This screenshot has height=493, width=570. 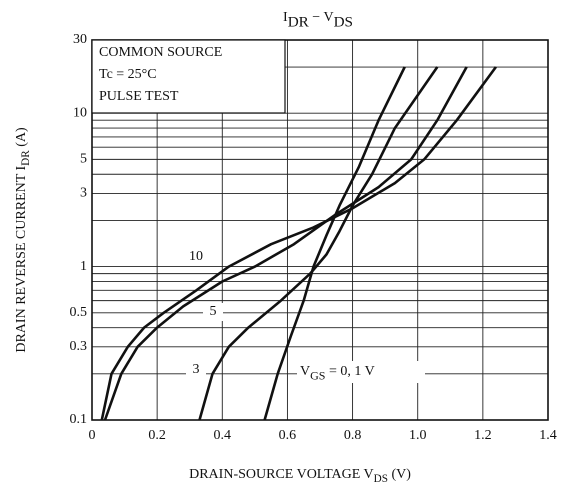 What do you see at coordinates (92, 435) in the screenshot?
I see `x-tick-label: 0` at bounding box center [92, 435].